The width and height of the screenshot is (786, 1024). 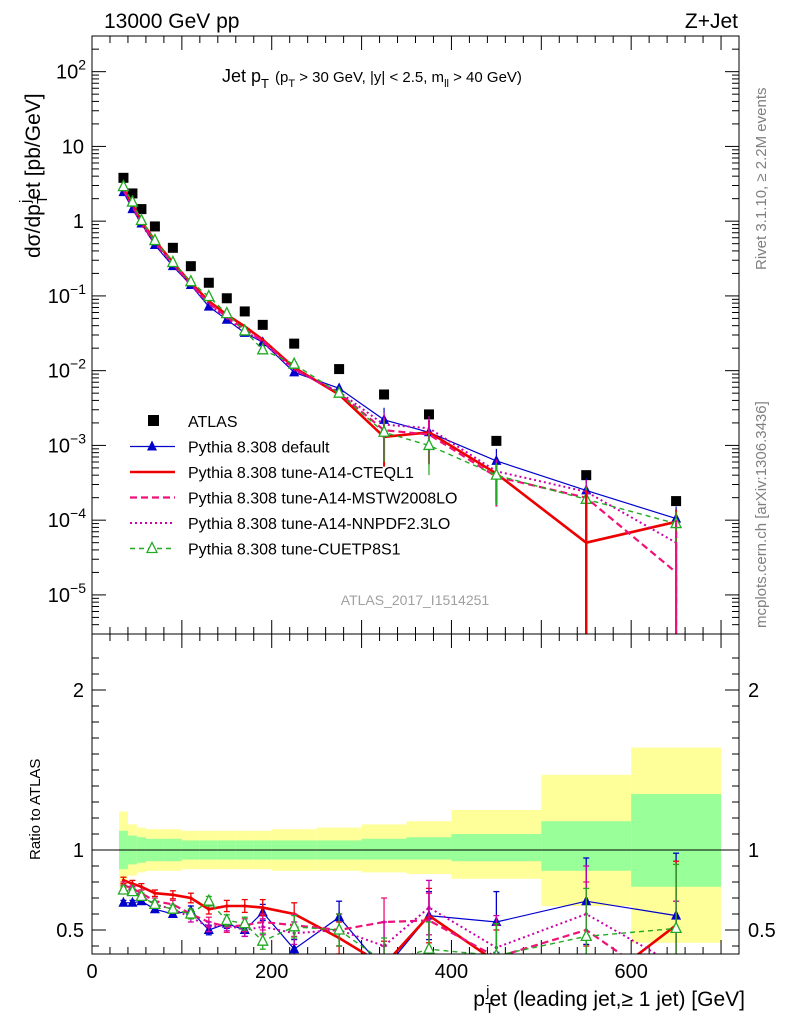 I want to click on legend-label: Pythia 8.308 tune-CUETP8S1, so click(x=294, y=550).